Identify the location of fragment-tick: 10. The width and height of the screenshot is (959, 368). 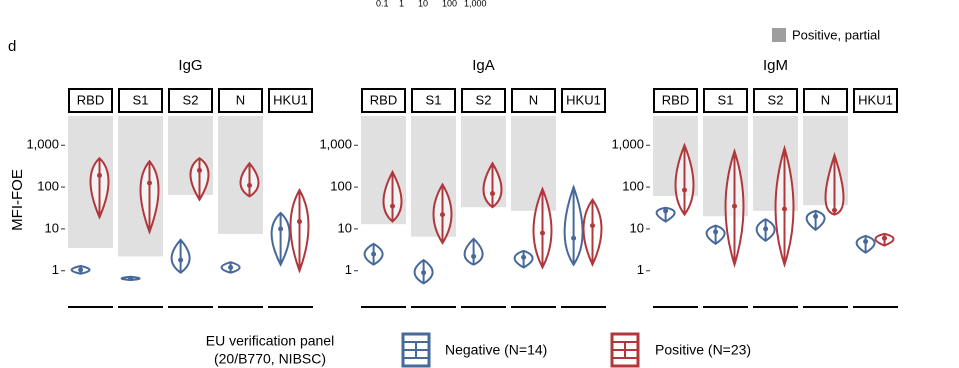
(423, 4).